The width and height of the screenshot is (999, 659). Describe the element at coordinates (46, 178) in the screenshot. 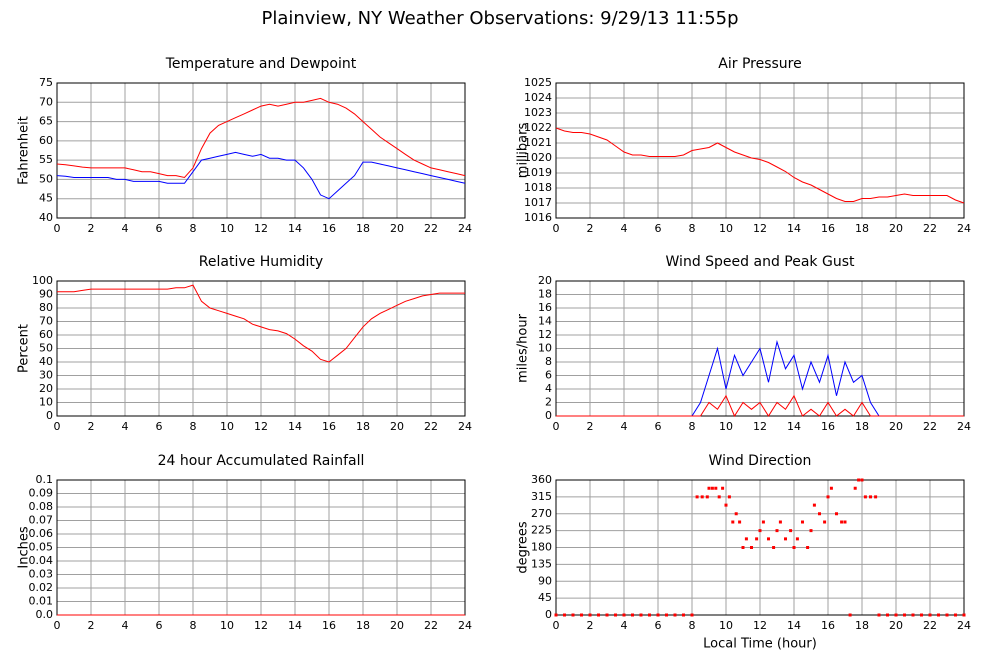

I see `y-tick-label: 50` at that location.